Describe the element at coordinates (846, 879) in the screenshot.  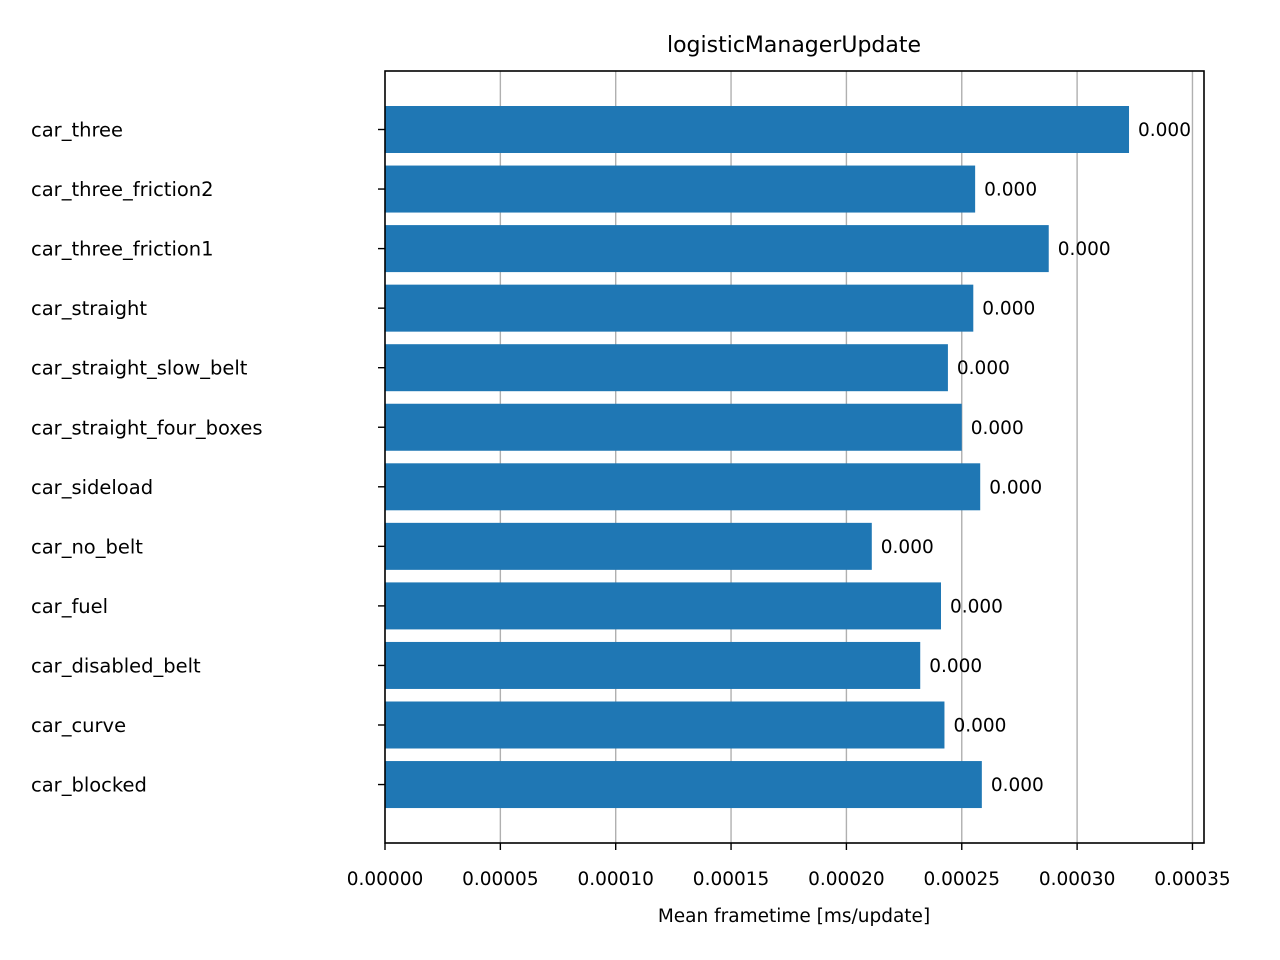
I see `x-tick-label: 0.00020` at that location.